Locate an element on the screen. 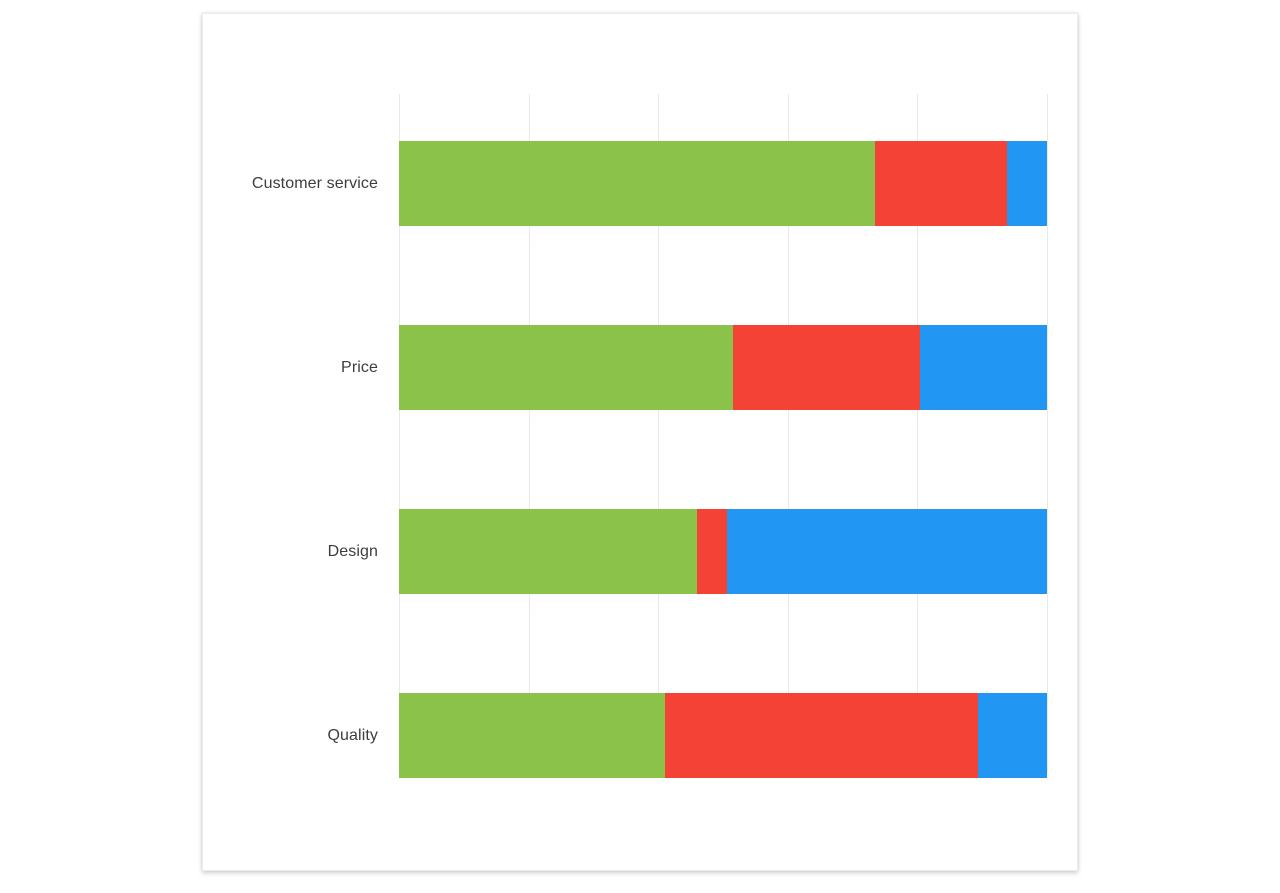 This screenshot has width=1280, height=893. bar-row: Quality is located at coordinates (687, 735).